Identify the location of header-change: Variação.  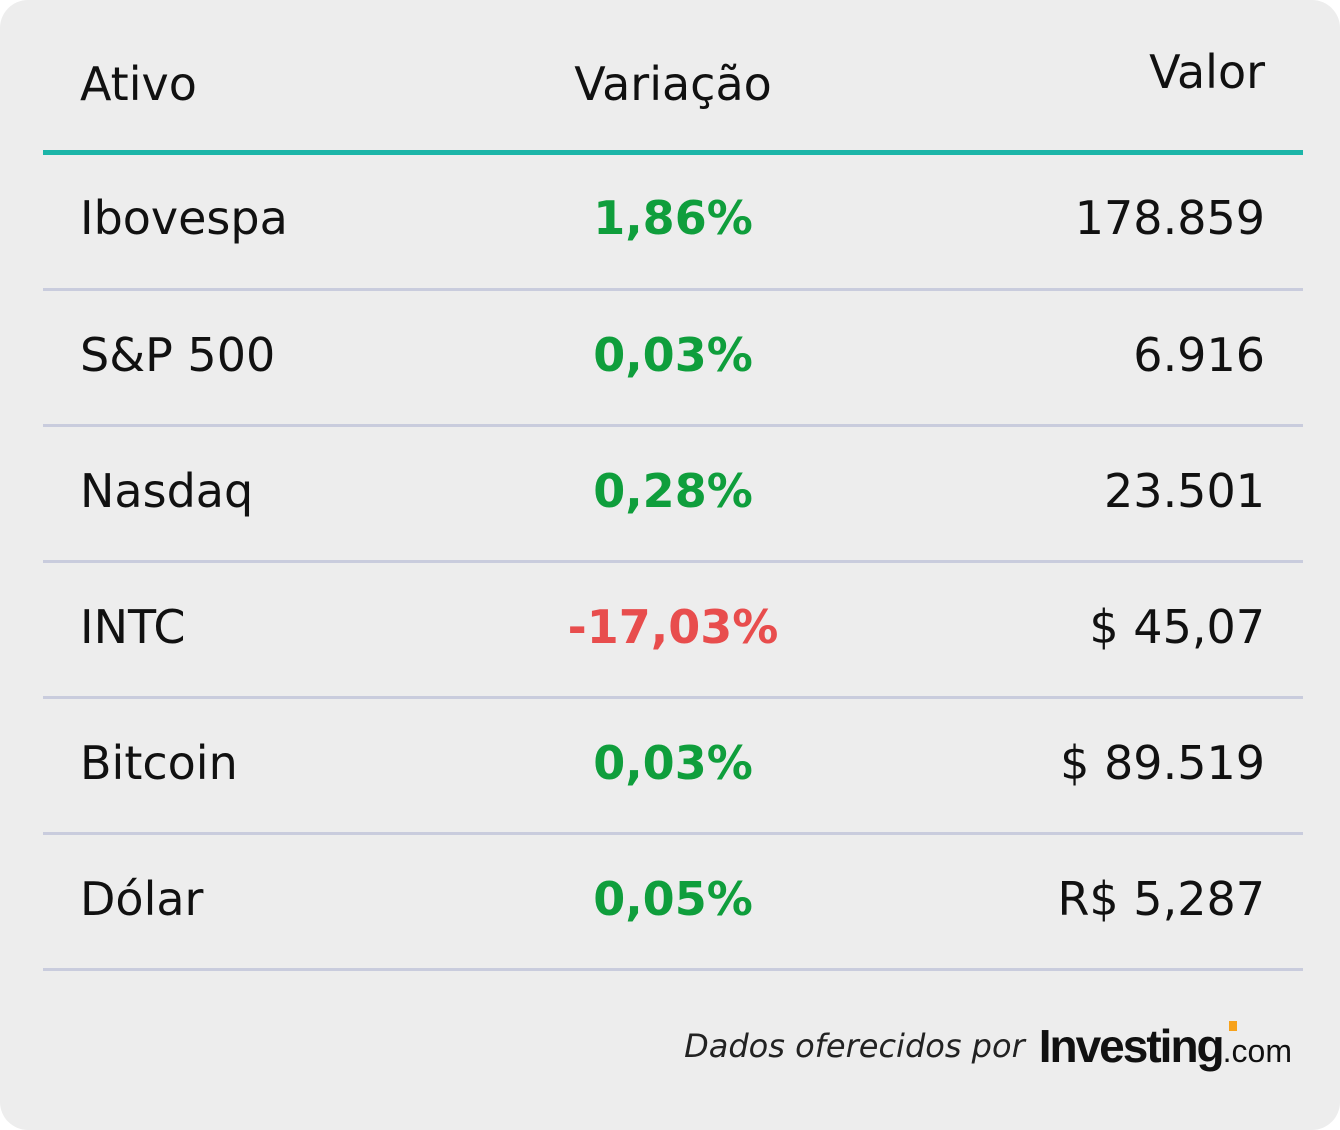
(673, 84).